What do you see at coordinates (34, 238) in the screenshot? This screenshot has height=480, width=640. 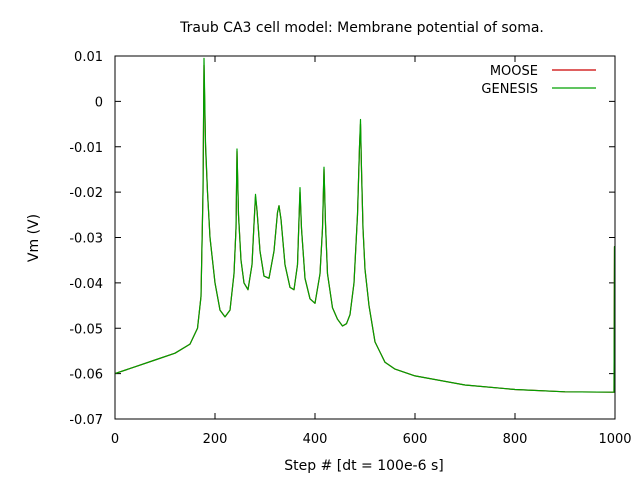 I see `y-axis-label: Vm (V)` at bounding box center [34, 238].